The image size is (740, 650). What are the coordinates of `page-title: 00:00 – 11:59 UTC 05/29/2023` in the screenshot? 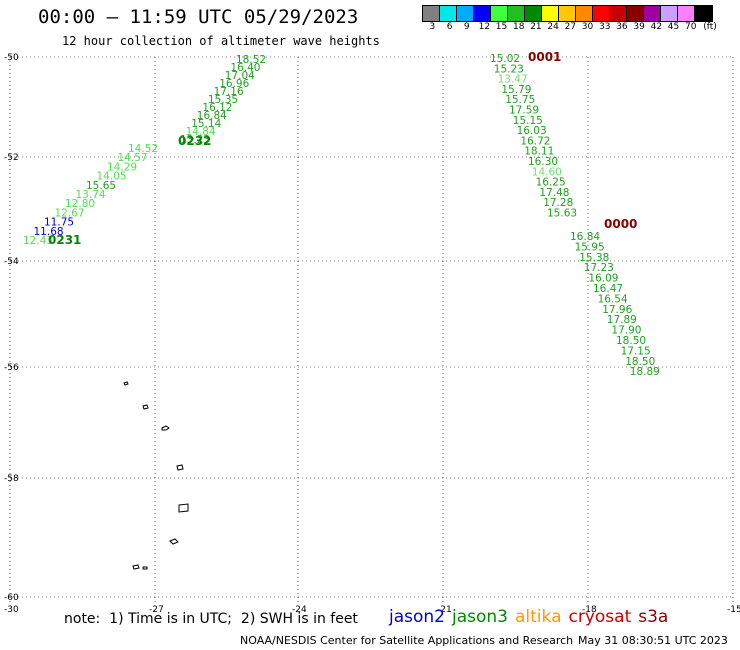 It's located at (198, 17).